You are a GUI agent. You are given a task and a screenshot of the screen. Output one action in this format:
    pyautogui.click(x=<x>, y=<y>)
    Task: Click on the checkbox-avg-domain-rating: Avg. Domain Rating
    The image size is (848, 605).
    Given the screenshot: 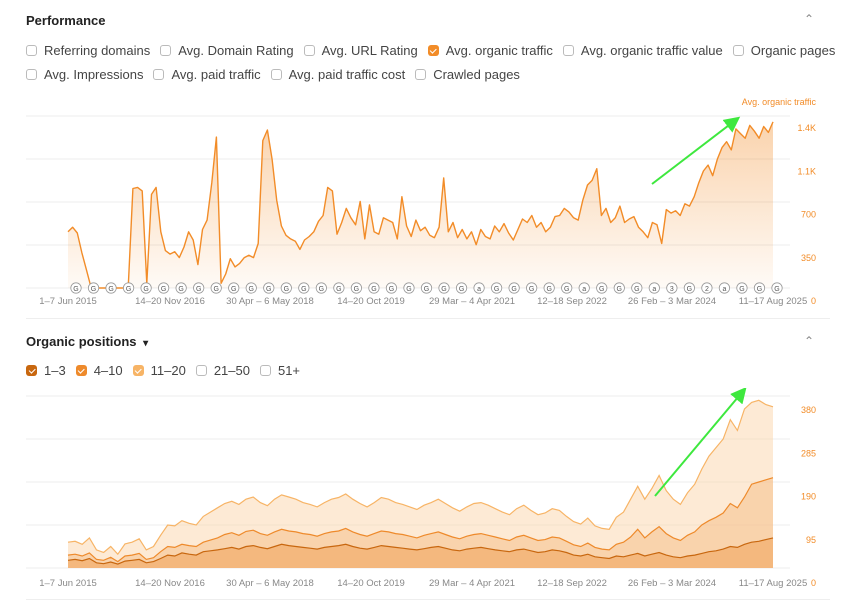 What is the action you would take?
    pyautogui.click(x=227, y=50)
    